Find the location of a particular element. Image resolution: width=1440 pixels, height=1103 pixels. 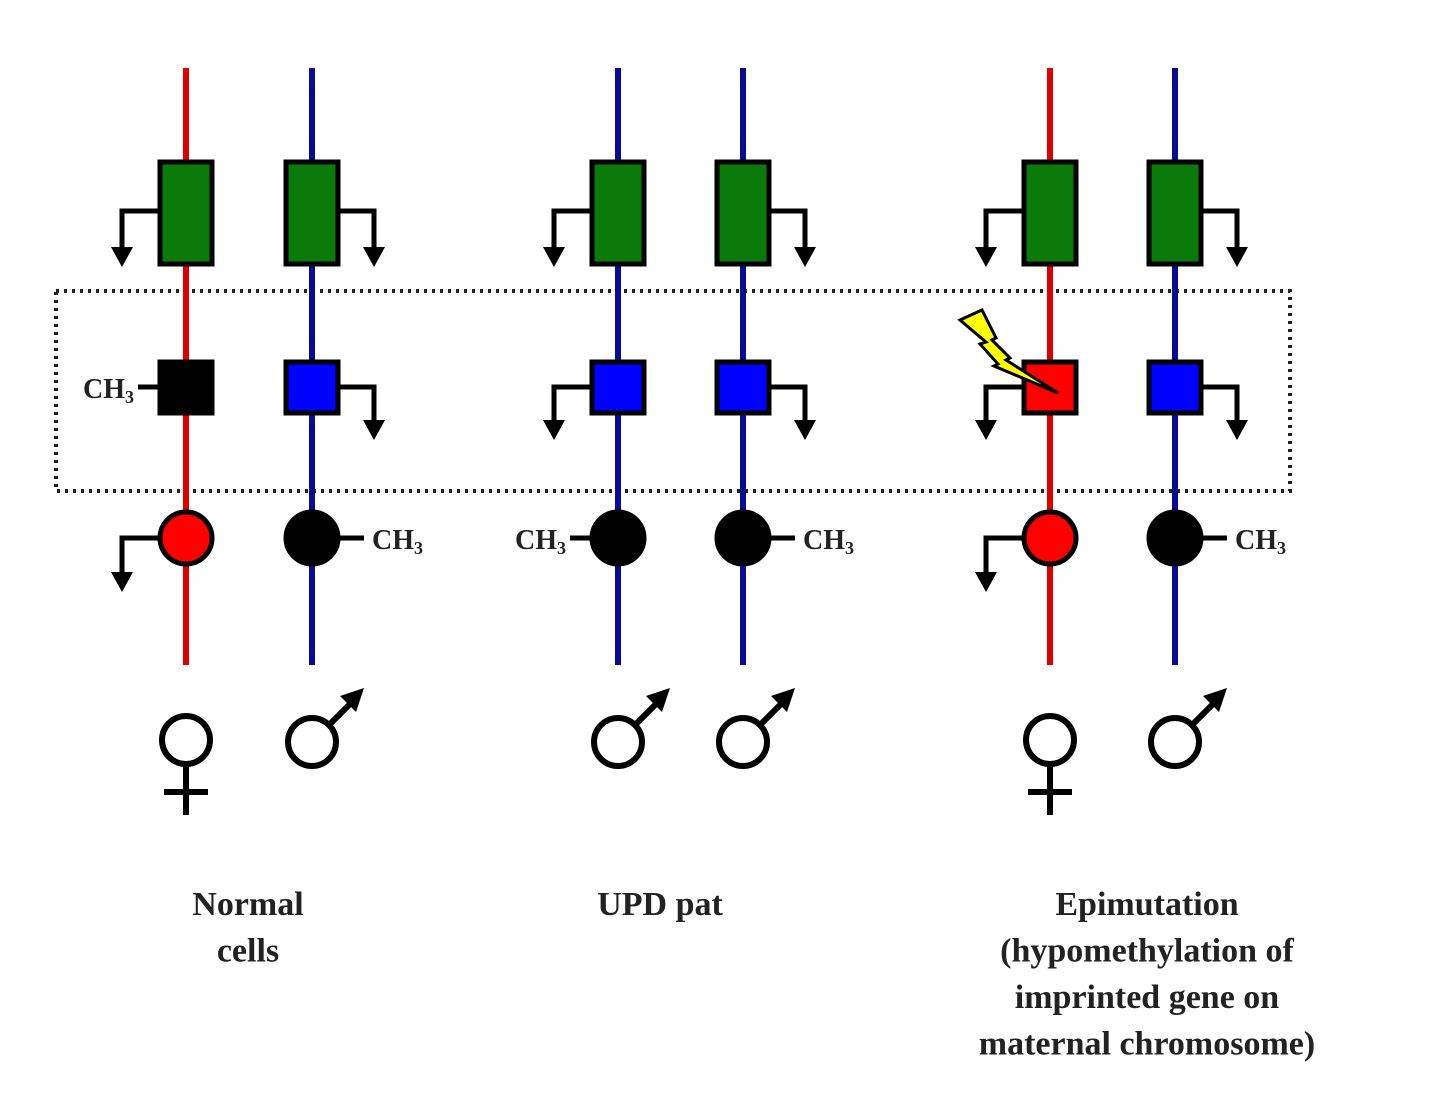

maternal-chromosome: CH3 is located at coordinates (149, 441).